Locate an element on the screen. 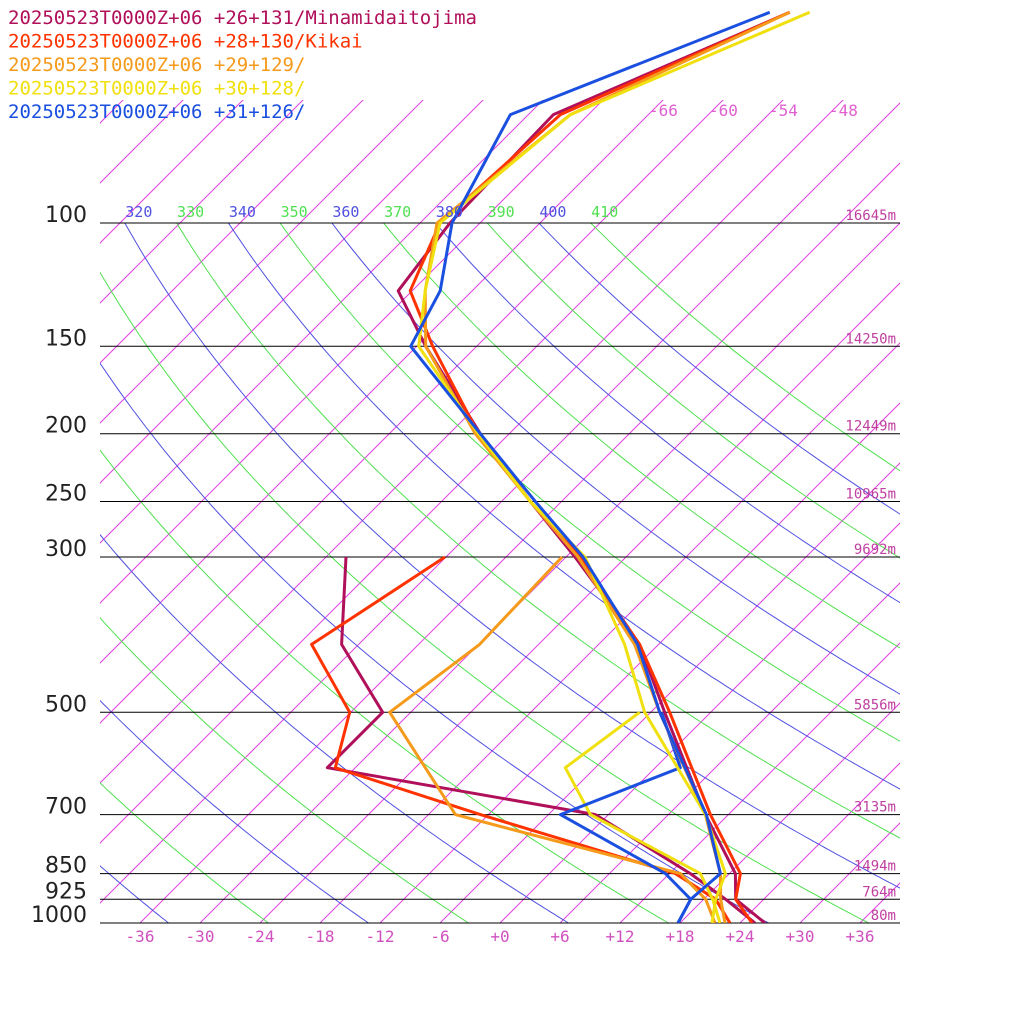 Image resolution: width=1024 pixels, height=1024 pixels. x-tick-label: +6 is located at coordinates (559, 936).